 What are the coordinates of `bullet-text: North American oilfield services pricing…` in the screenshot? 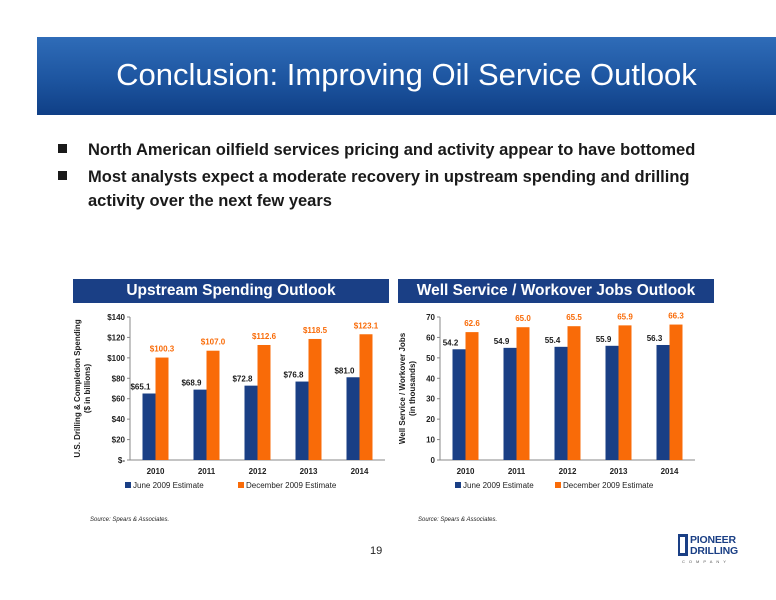 It's located at (392, 150).